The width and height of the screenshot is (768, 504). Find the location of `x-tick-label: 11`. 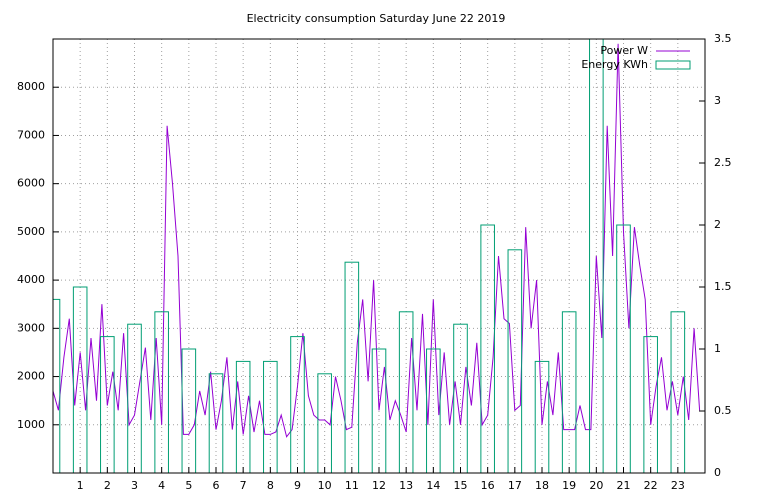

x-tick-label: 11 is located at coordinates (352, 485).